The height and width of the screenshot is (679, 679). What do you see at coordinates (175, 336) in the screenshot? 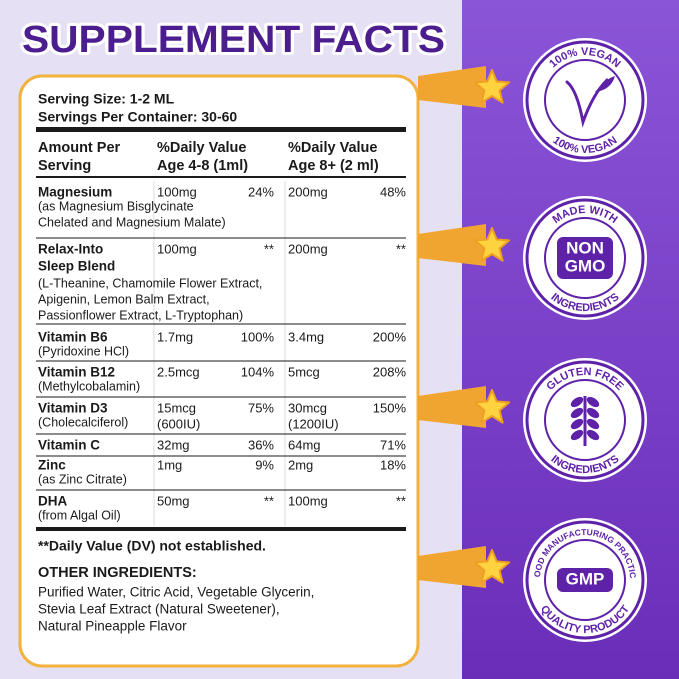
I see `amount: 1.7mg` at bounding box center [175, 336].